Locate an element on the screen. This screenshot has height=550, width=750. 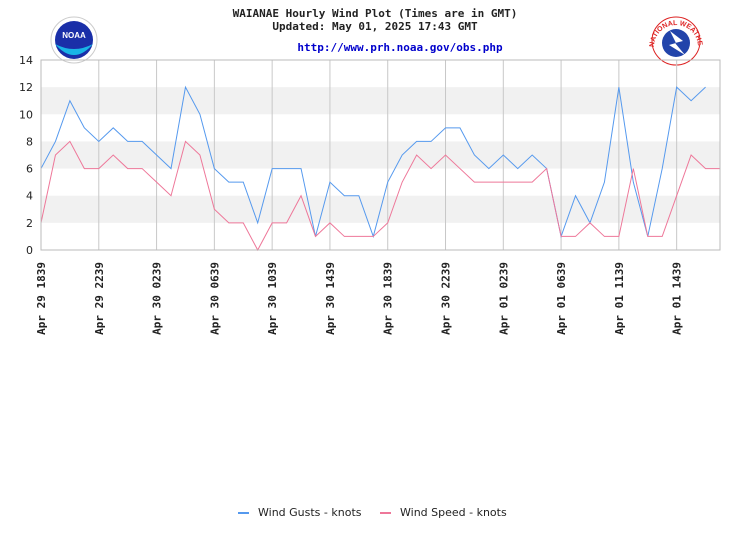
legend-swatch-gusts is located at coordinates (243, 512).